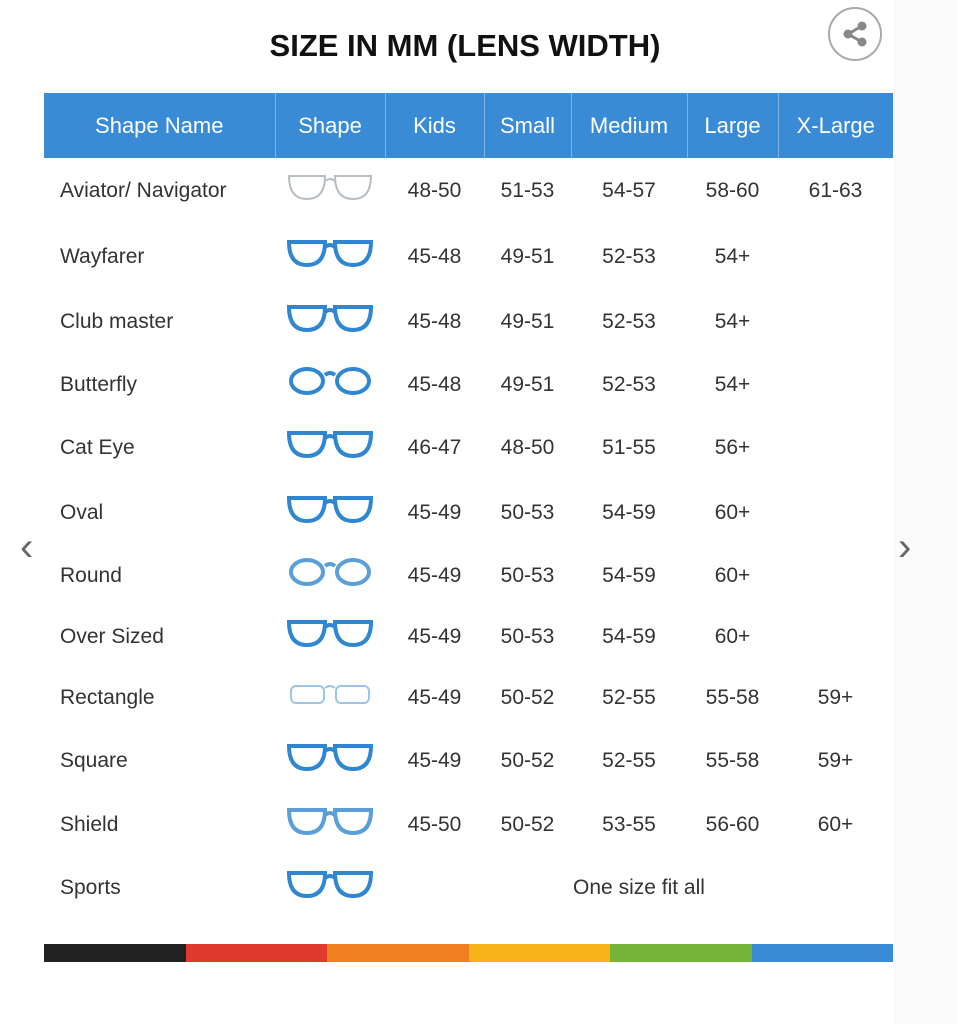 Image resolution: width=957 pixels, height=1024 pixels. What do you see at coordinates (91, 575) in the screenshot?
I see `shape-name: Round` at bounding box center [91, 575].